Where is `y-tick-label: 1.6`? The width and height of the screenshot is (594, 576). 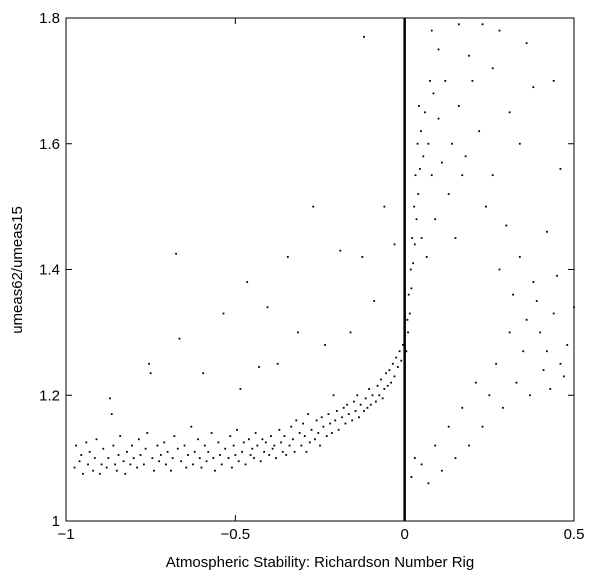 y-tick-label: 1.6 is located at coordinates (49, 144).